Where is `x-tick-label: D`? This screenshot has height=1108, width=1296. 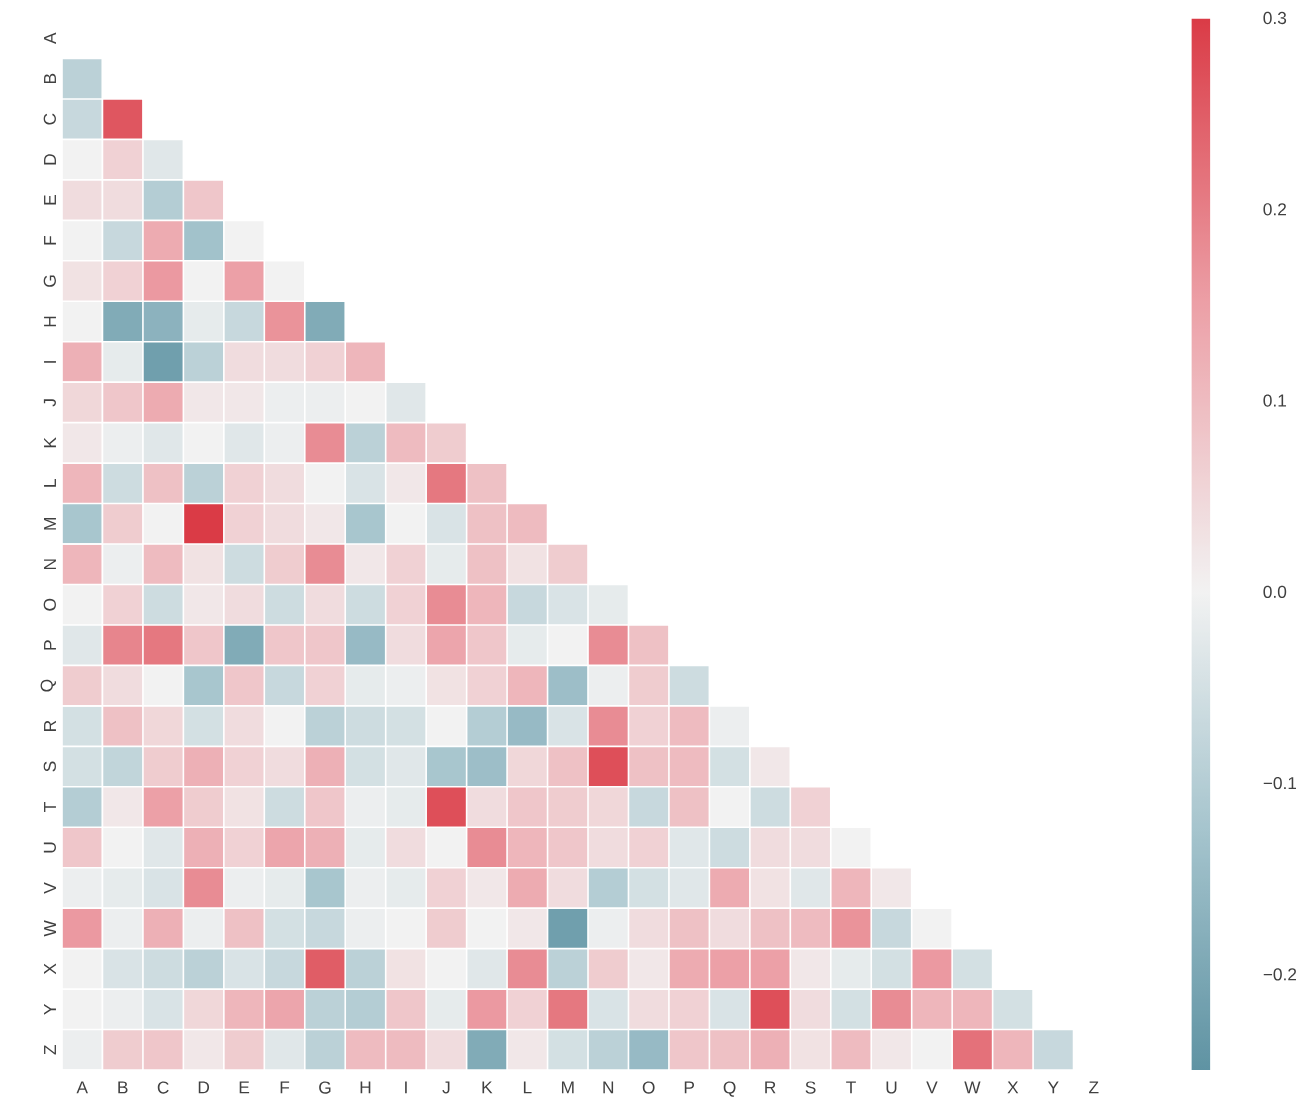
x-tick-label: D is located at coordinates (204, 1087).